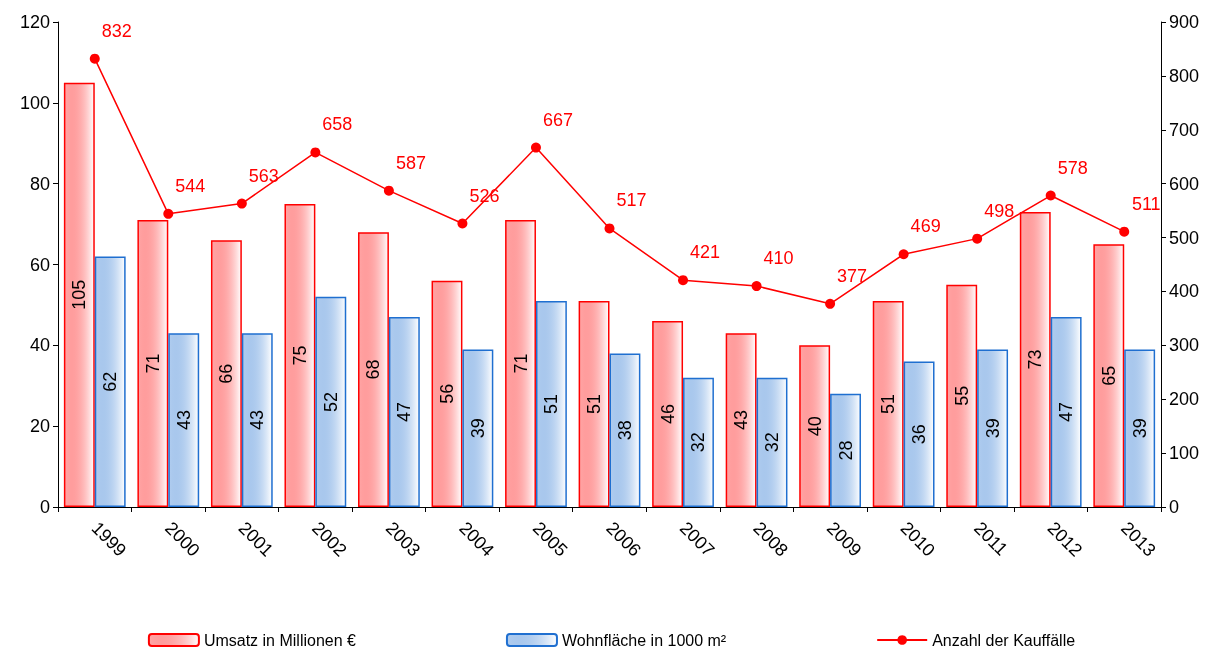  I want to click on data-label: 52, so click(330, 401).